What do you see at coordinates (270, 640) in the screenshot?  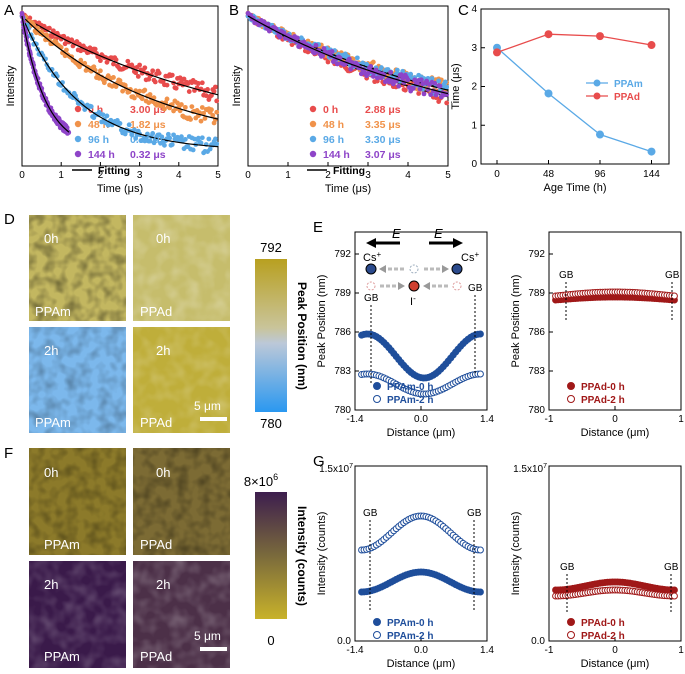 I see `colorbar-f-bottom: 0` at bounding box center [270, 640].